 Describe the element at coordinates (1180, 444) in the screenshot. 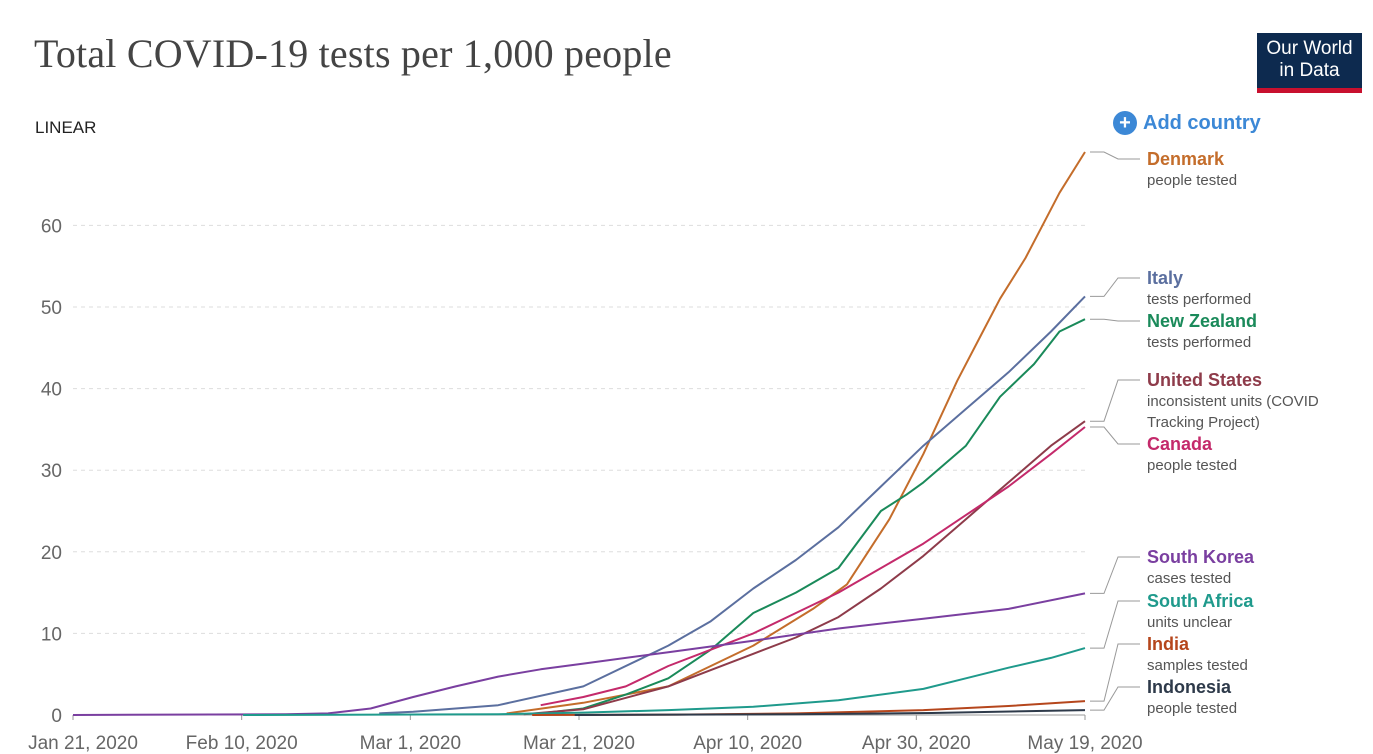

I see `series-label-name: Canada` at that location.